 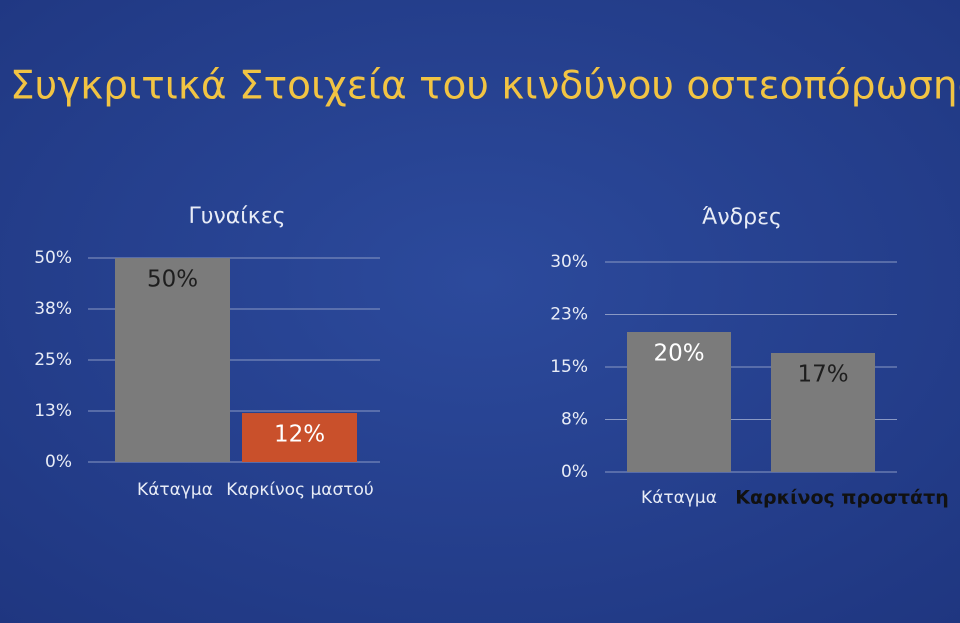 What do you see at coordinates (678, 354) in the screenshot?
I see `value-label: 20%` at bounding box center [678, 354].